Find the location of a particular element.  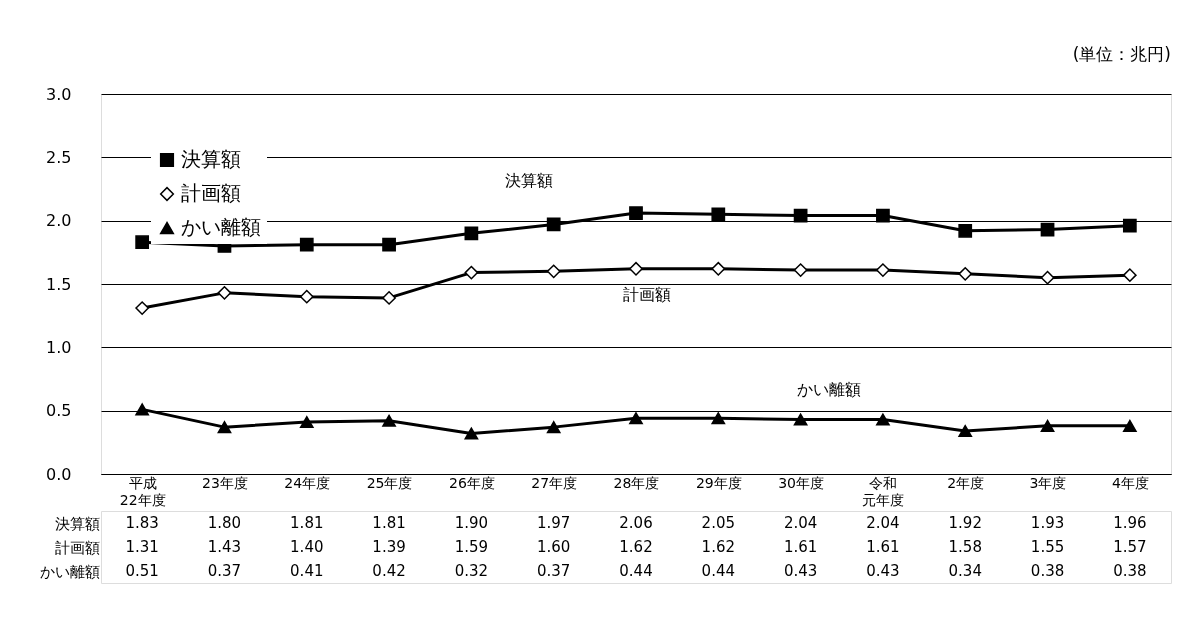

data-label: 1.62 is located at coordinates (636, 547).